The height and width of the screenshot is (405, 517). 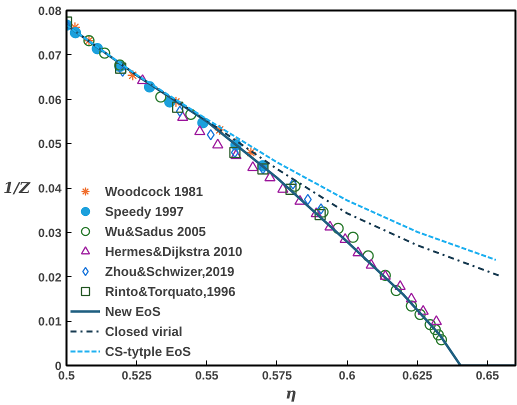 I want to click on legend-label: Rinto&Torquato,1996, so click(x=170, y=291).